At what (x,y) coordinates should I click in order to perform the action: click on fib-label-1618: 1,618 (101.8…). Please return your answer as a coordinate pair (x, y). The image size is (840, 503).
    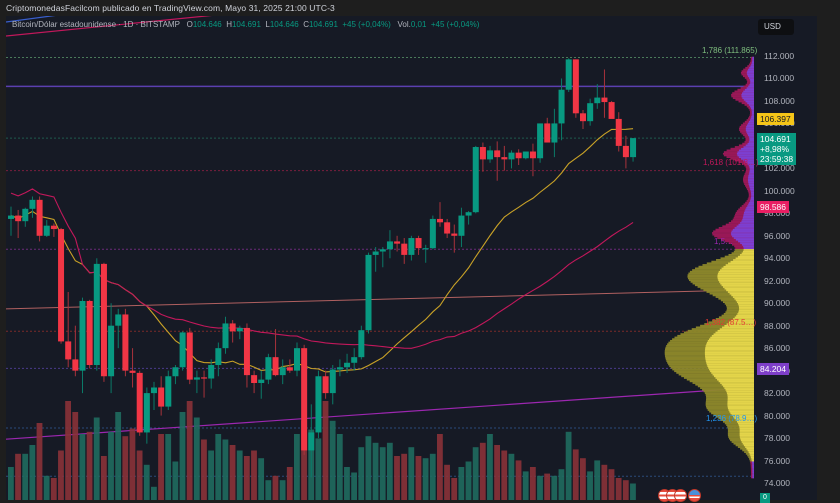
    Looking at the image, I should click on (731, 162).